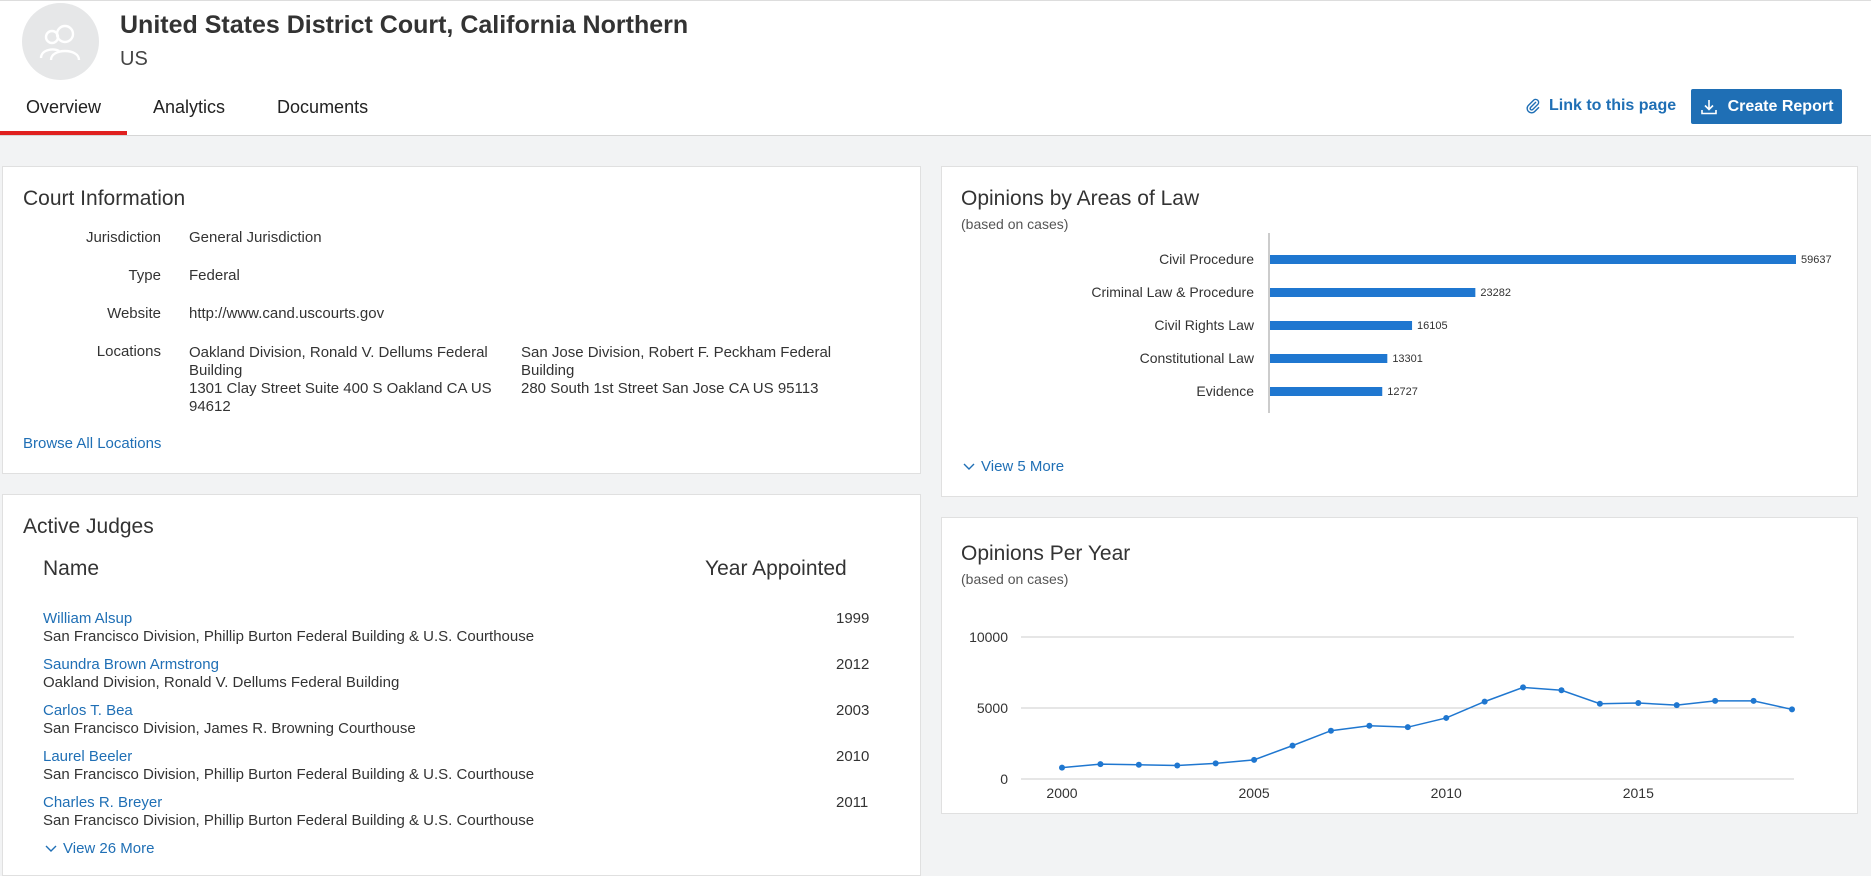  I want to click on bar-value-label: 12727, so click(1402, 392).